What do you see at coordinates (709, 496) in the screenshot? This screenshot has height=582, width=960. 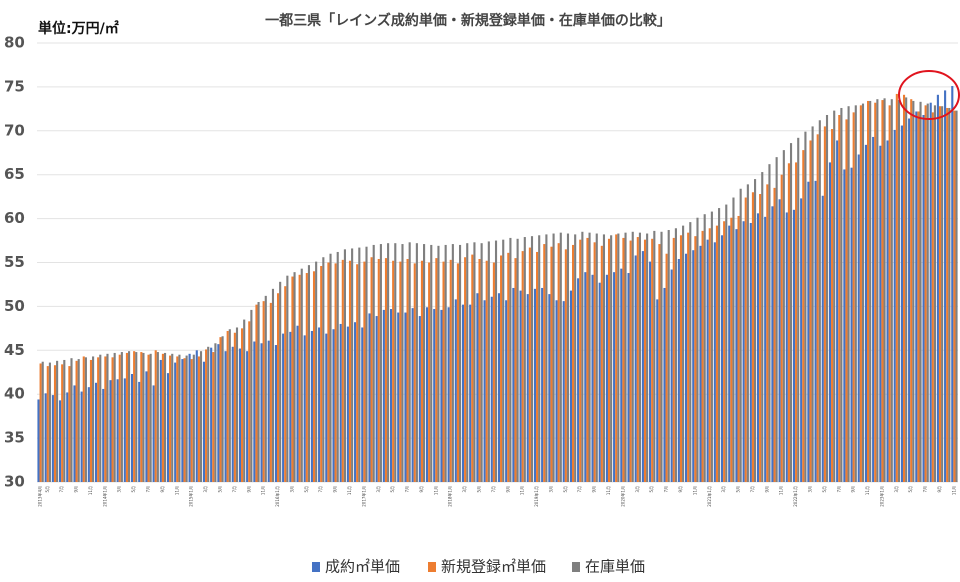 I see `x-tick-label: 2021年1月` at bounding box center [709, 496].